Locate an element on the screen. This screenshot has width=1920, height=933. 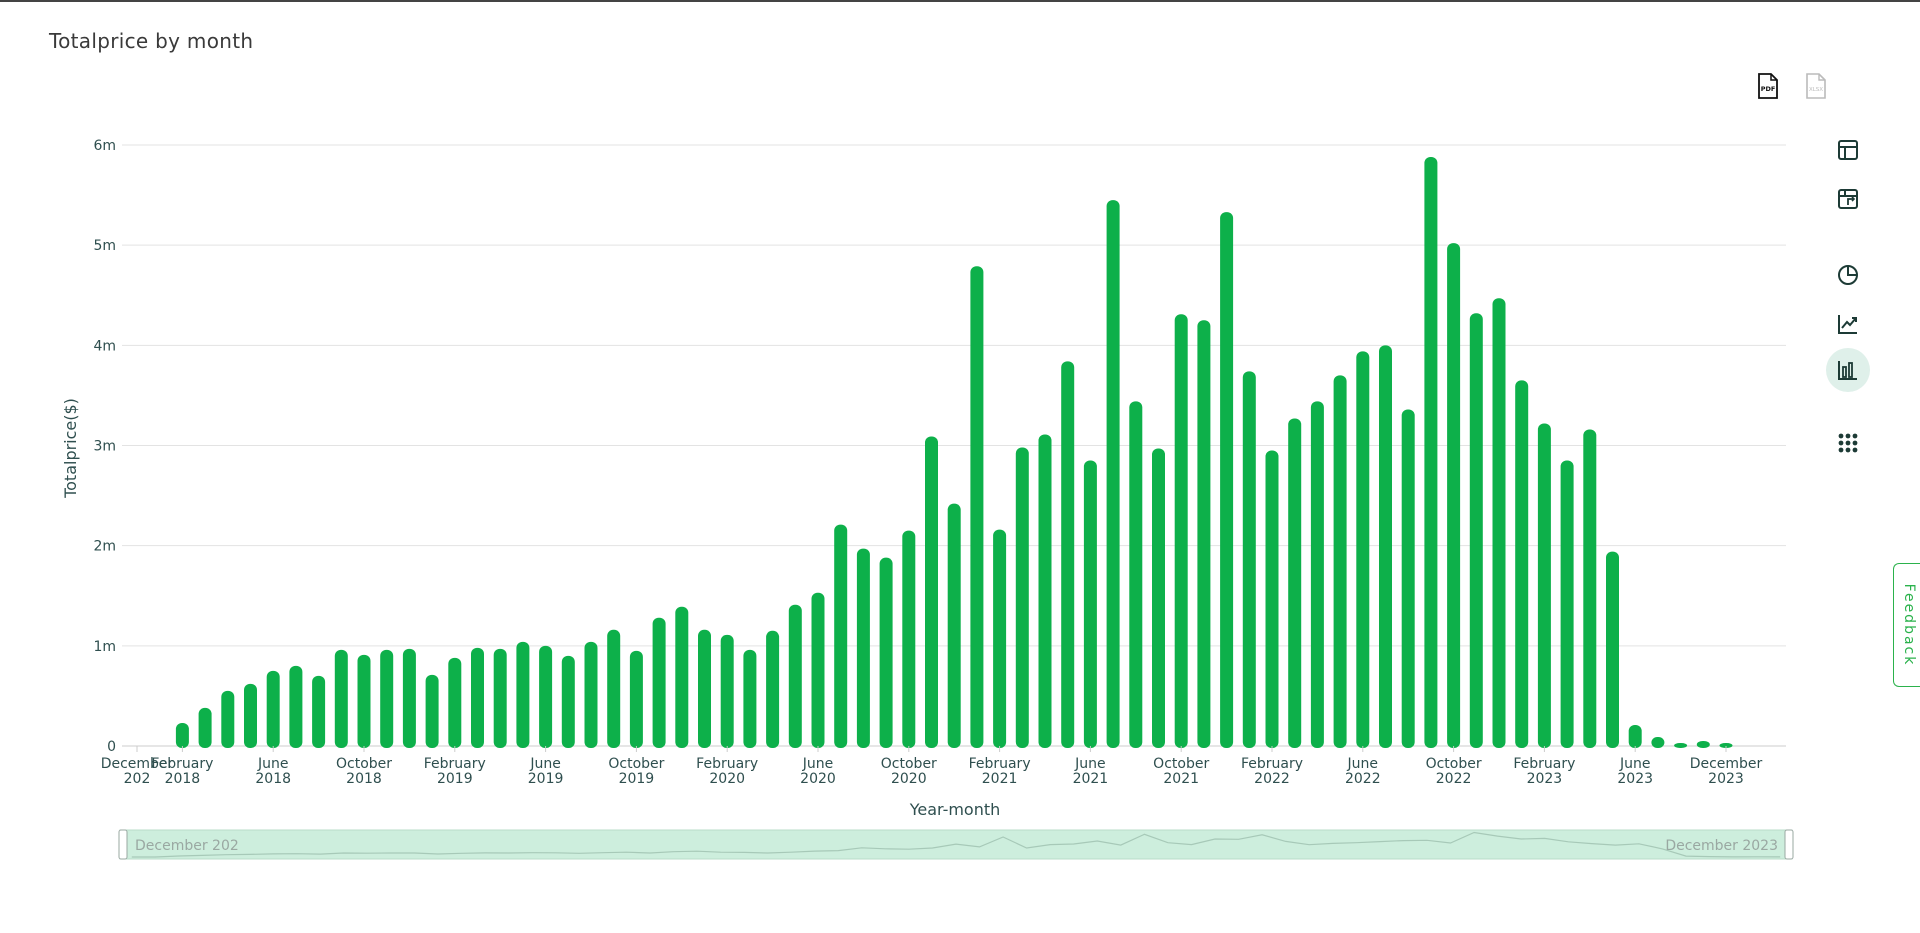
table-view-button is located at coordinates (1848, 150).